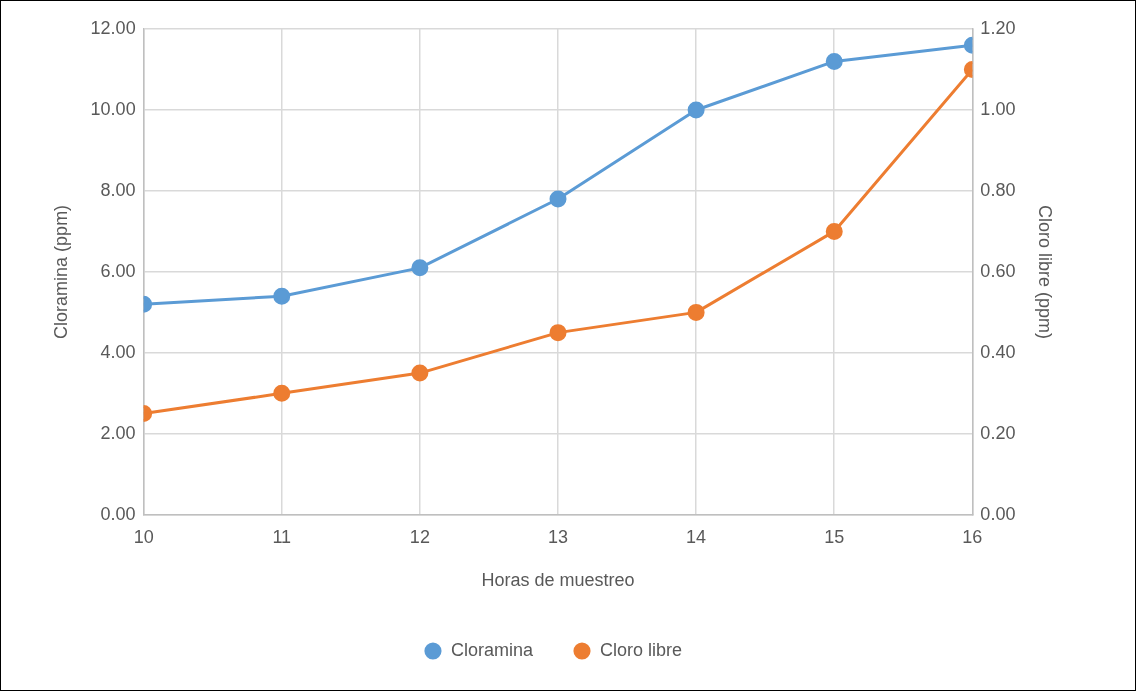 The width and height of the screenshot is (1136, 691). I want to click on y2-tick-label: 0.00, so click(998, 513).